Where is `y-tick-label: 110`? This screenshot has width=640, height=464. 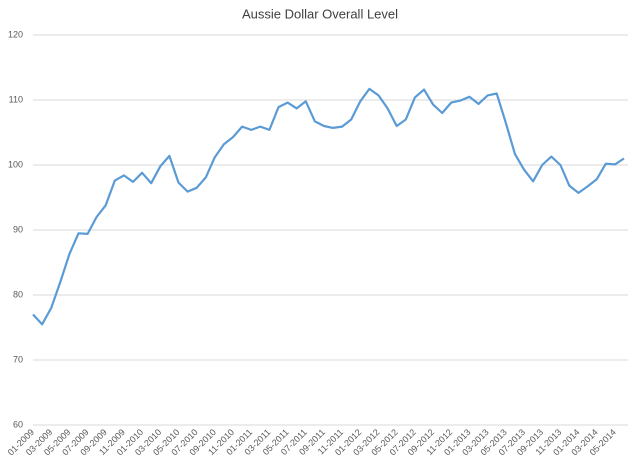 y-tick-label: 110 is located at coordinates (16, 99).